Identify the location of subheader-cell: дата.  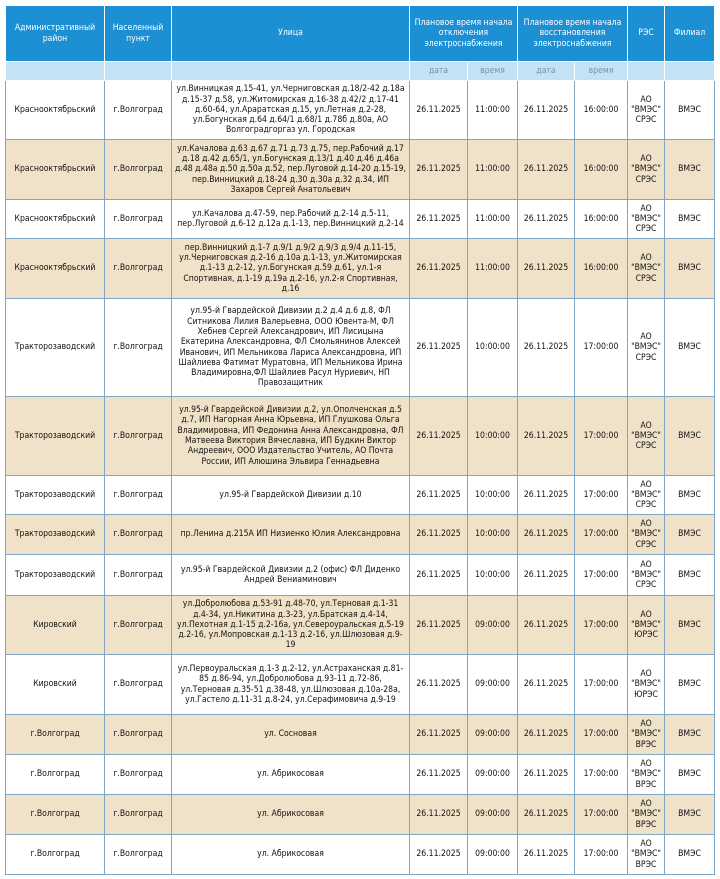
(438, 71).